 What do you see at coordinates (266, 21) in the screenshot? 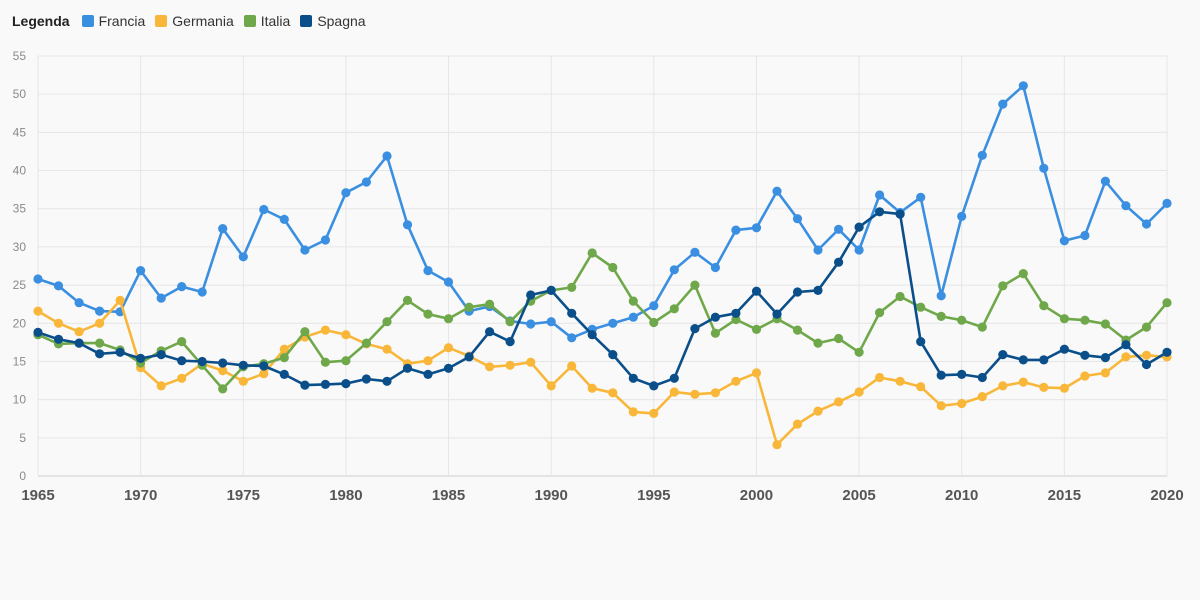
I see `legend-item-italia: Italia` at bounding box center [266, 21].